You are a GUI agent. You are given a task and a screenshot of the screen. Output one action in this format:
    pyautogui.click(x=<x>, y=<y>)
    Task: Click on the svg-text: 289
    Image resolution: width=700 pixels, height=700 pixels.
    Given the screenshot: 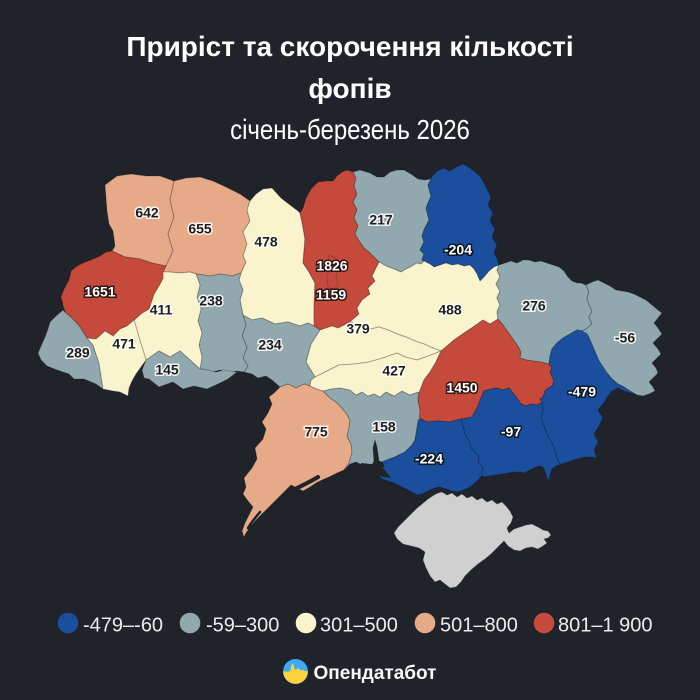 What is the action you would take?
    pyautogui.click(x=78, y=353)
    